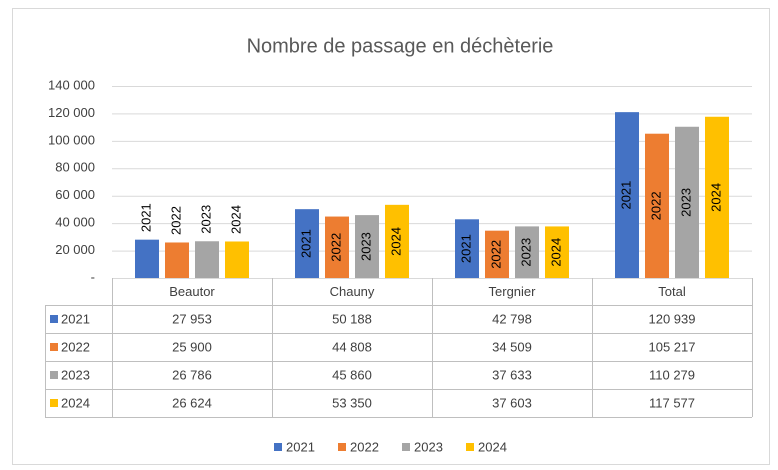 This screenshot has width=778, height=470. What do you see at coordinates (75, 222) in the screenshot?
I see `y-tick-label: 40 000` at bounding box center [75, 222].